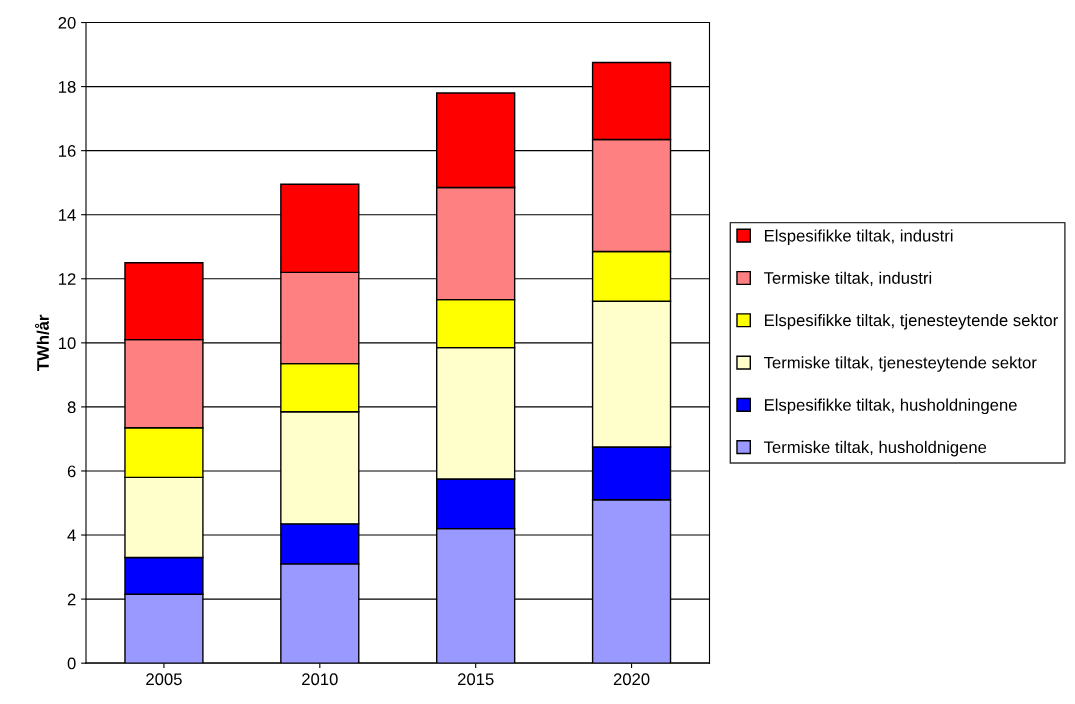  What do you see at coordinates (475, 679) in the screenshot?
I see `x-tick-label: 2015` at bounding box center [475, 679].